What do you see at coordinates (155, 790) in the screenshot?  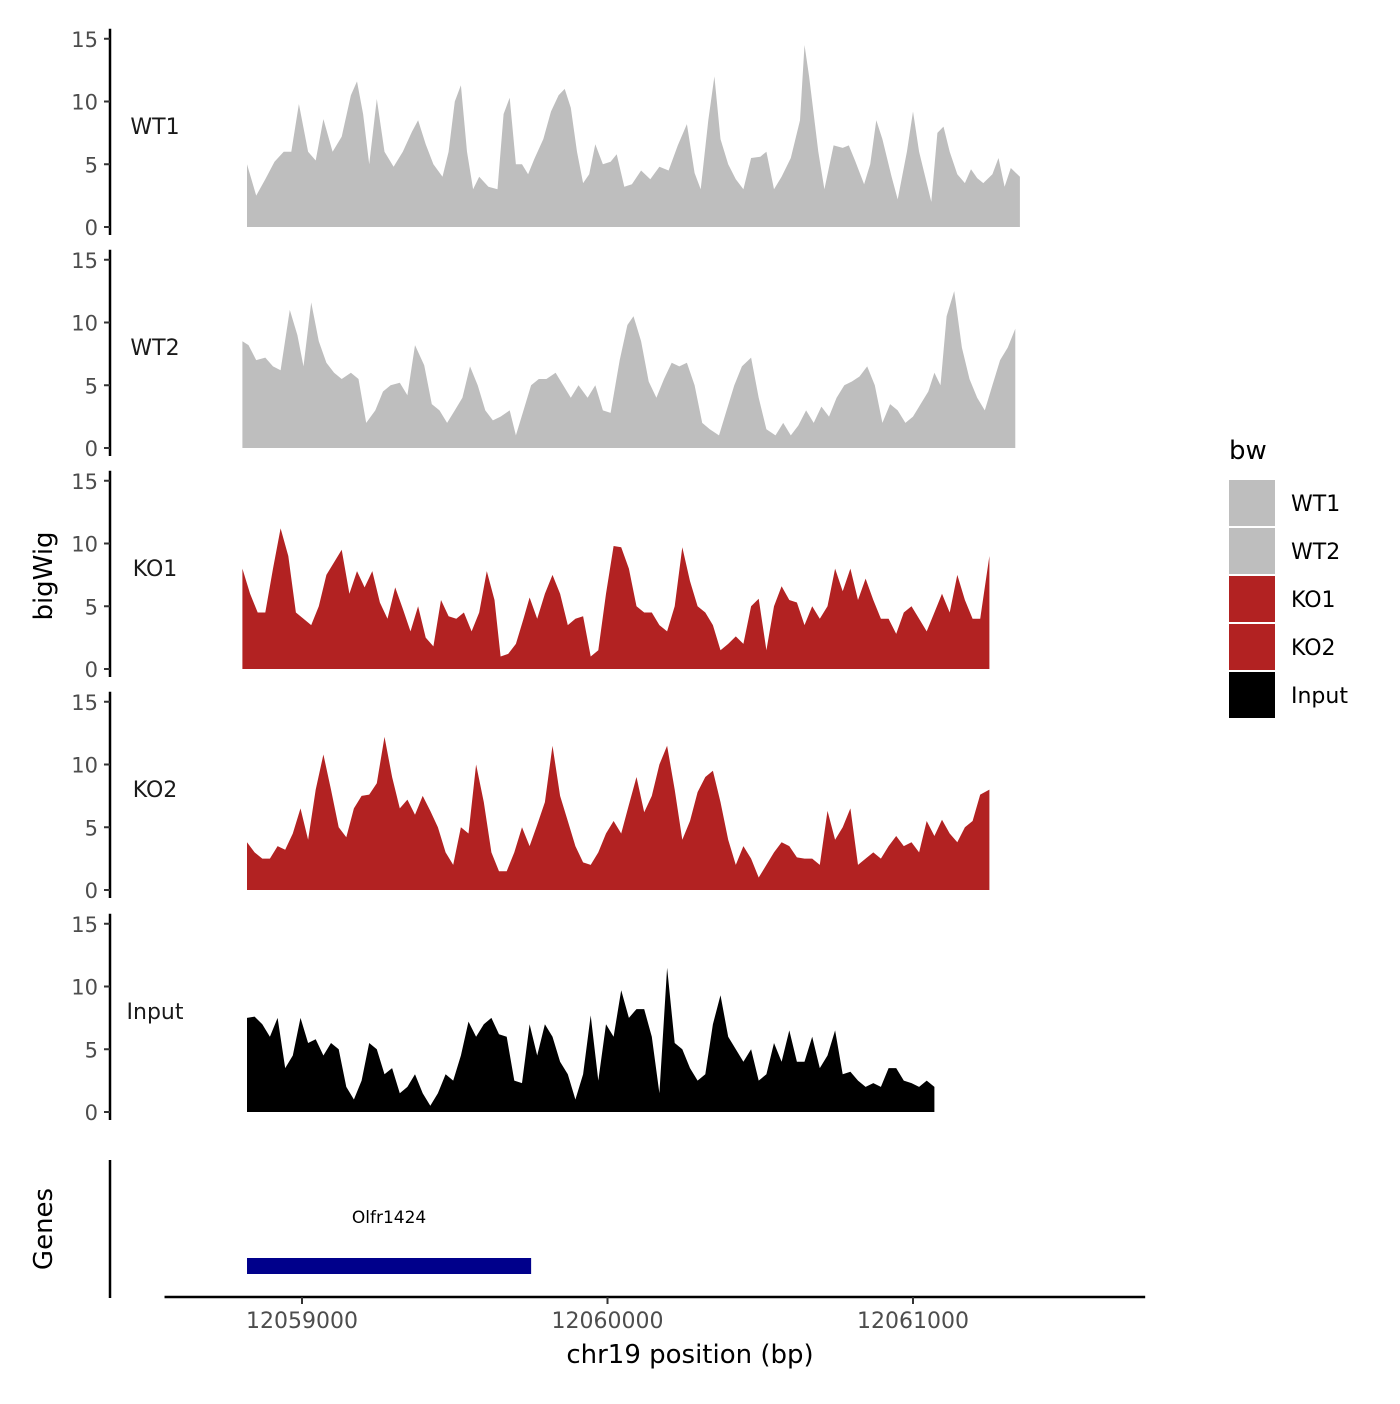 I see `track-label: KO2` at bounding box center [155, 790].